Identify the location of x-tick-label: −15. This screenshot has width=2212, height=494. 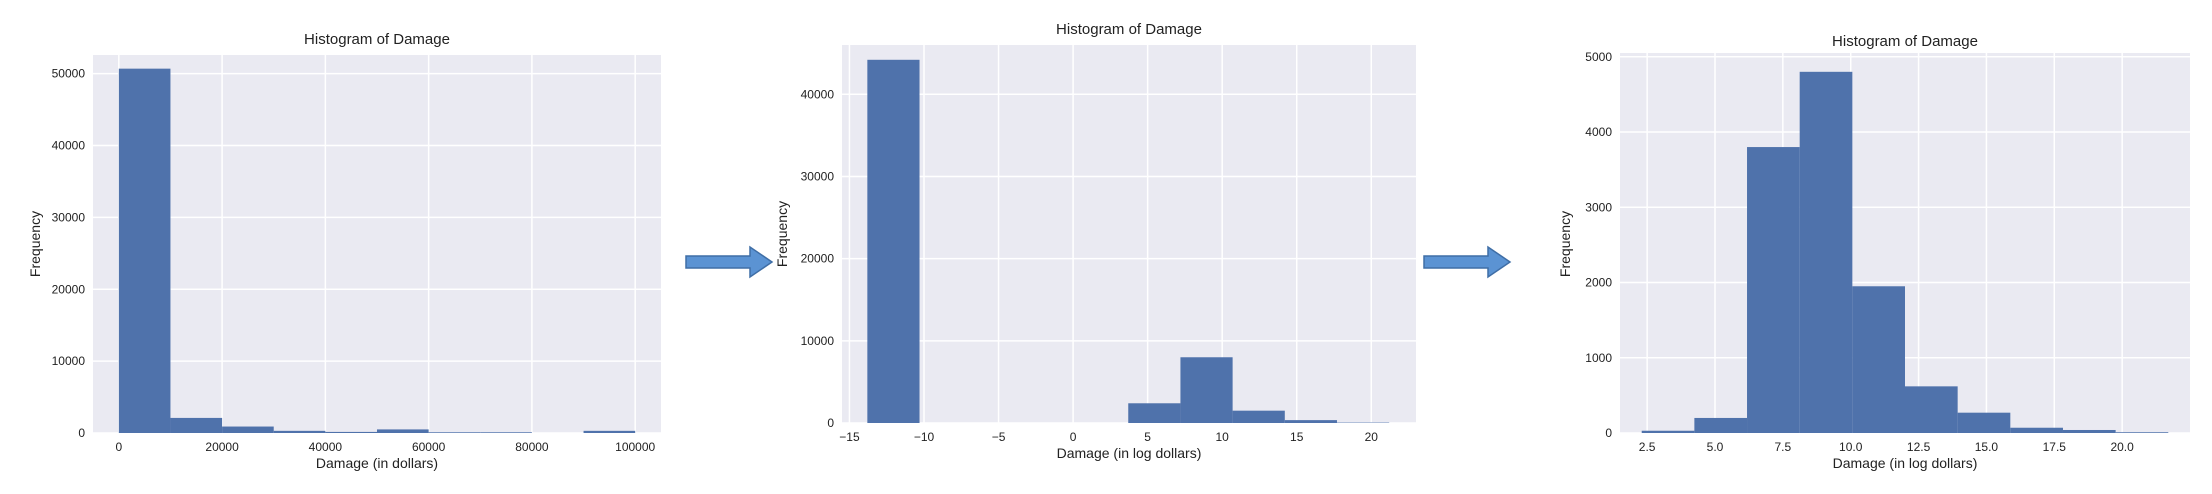
(849, 437).